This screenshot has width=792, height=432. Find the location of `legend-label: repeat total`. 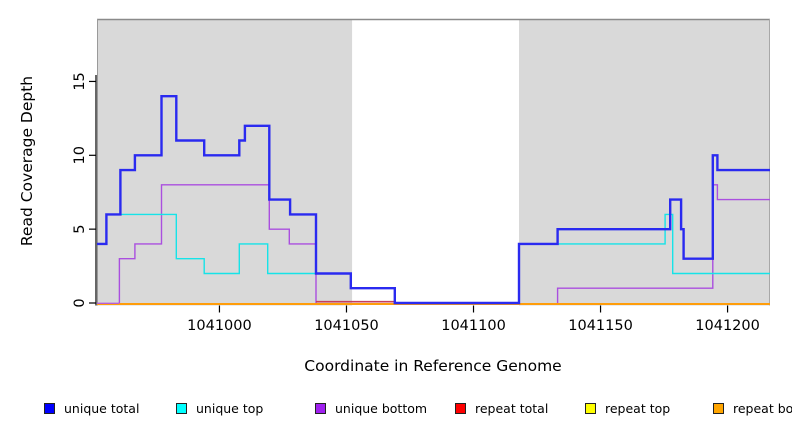

legend-label: repeat total is located at coordinates (512, 408).